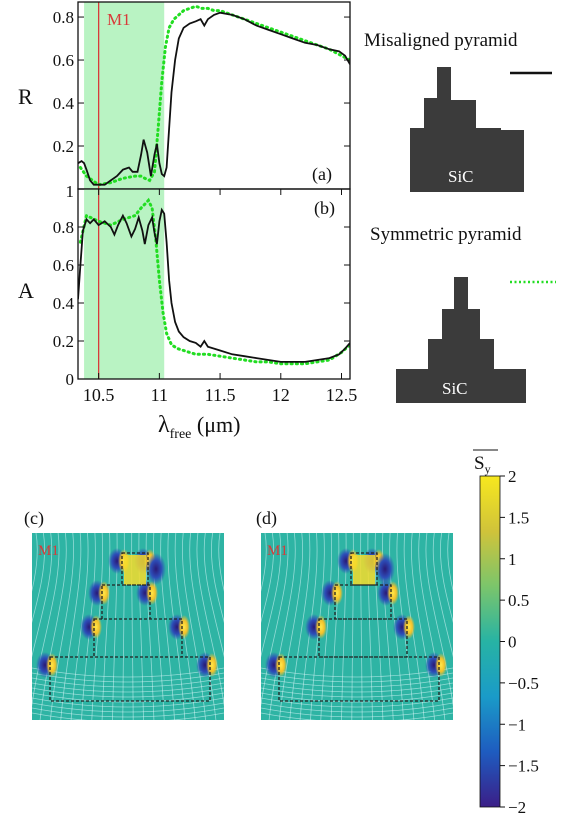 Image resolution: width=566 pixels, height=820 pixels. Describe the element at coordinates (518, 600) in the screenshot. I see `colorbar-tick-label: 0.5` at that location.